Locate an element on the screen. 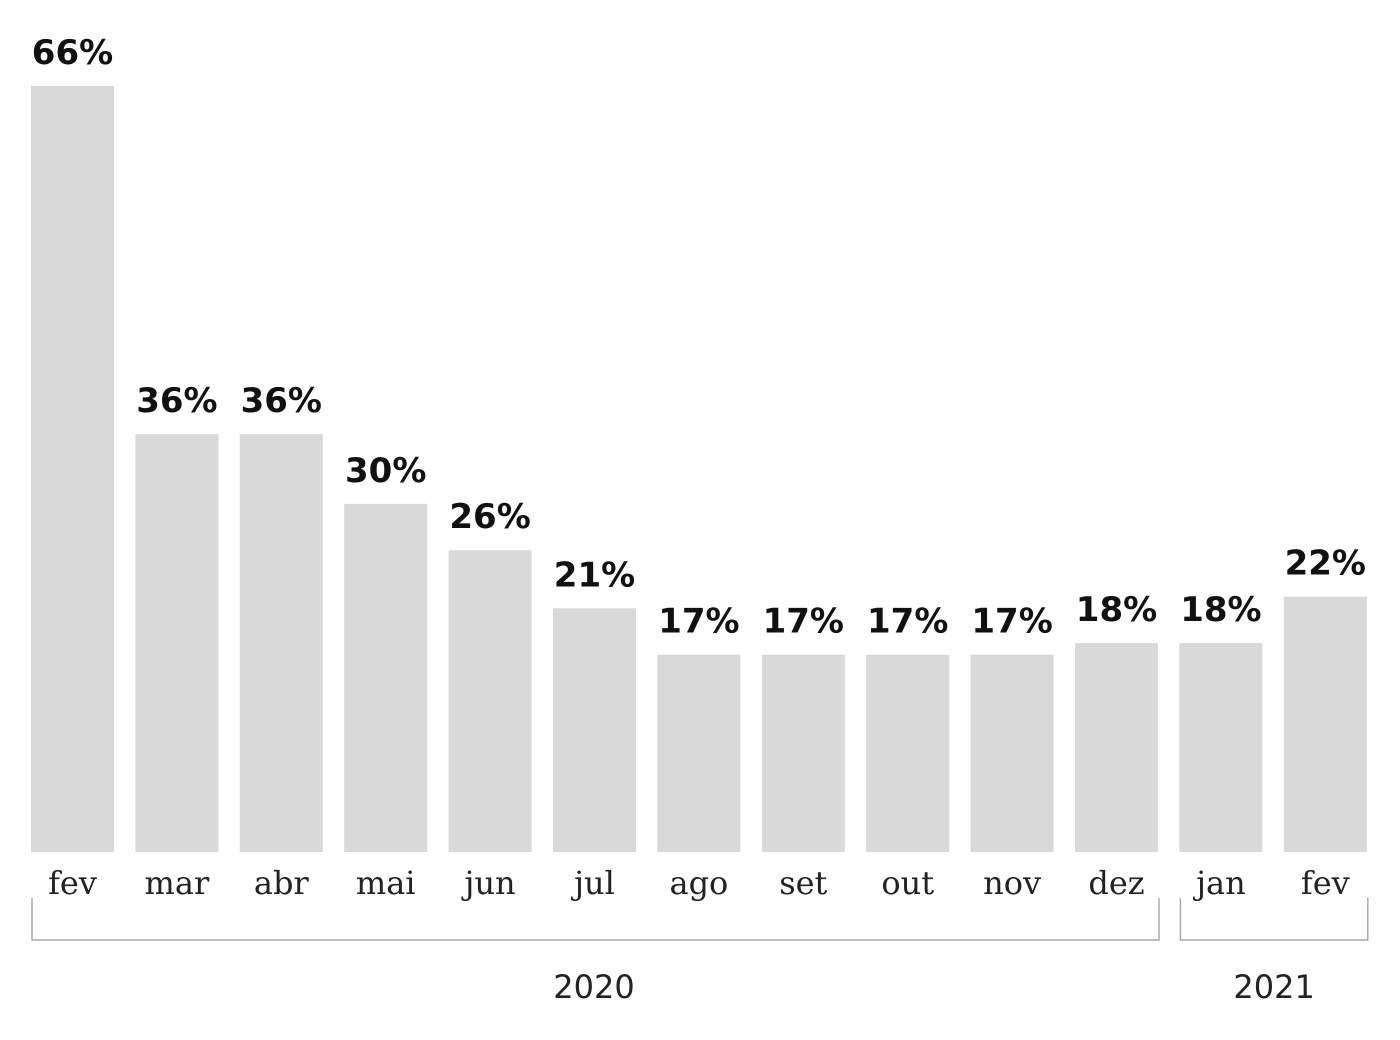  value-label-2: 36% is located at coordinates (281, 401).